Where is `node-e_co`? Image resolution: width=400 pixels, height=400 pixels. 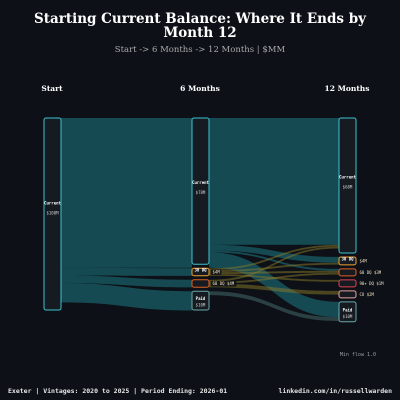
node-e_co is located at coordinates (347, 294).